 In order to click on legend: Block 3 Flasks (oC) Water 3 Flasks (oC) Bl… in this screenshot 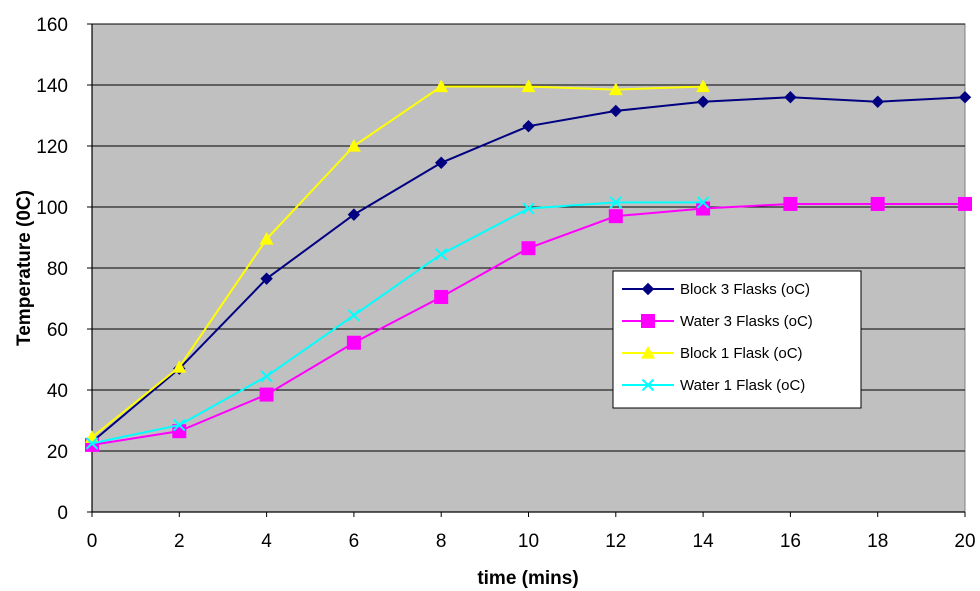, I will do `click(737, 339)`.